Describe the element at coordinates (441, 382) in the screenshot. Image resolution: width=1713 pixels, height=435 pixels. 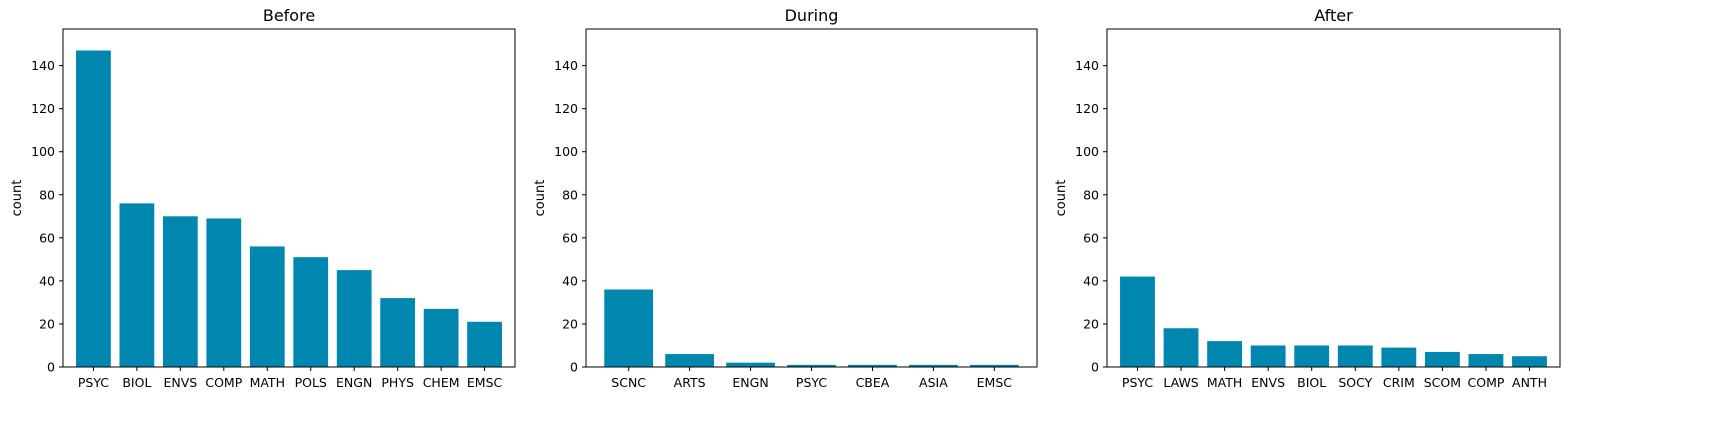
I see `x-tick-label: CHEM` at that location.